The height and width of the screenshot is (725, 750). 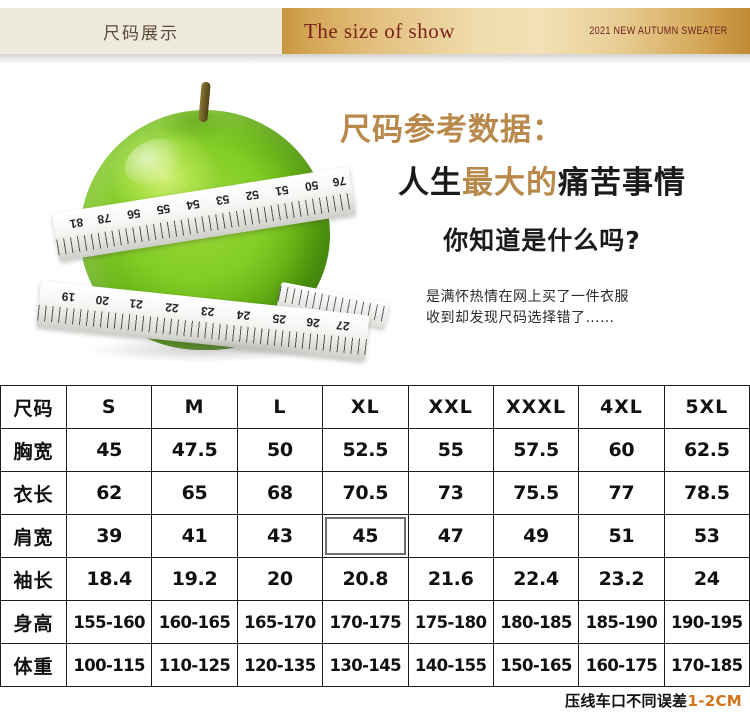 What do you see at coordinates (280, 622) in the screenshot?
I see `table-cell: 165-170` at bounding box center [280, 622].